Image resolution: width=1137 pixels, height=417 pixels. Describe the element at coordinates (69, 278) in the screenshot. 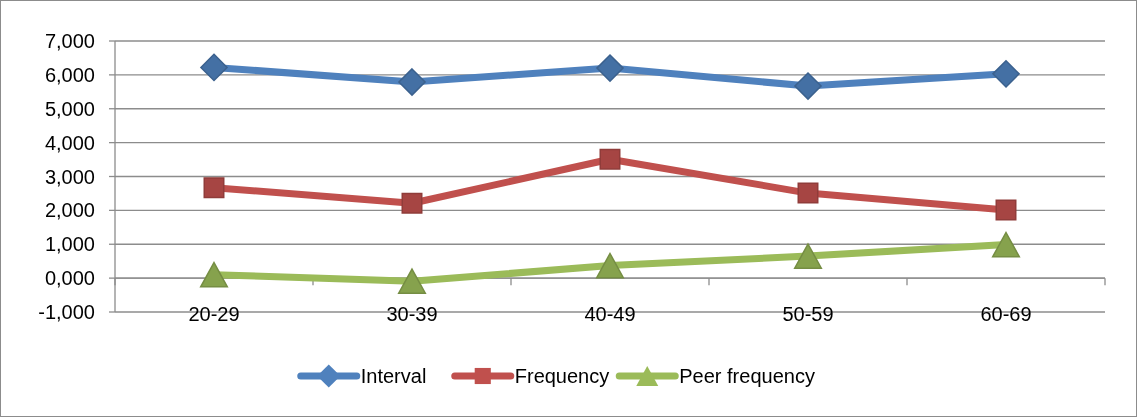

I see `y-tick-label: 0,000` at that location.